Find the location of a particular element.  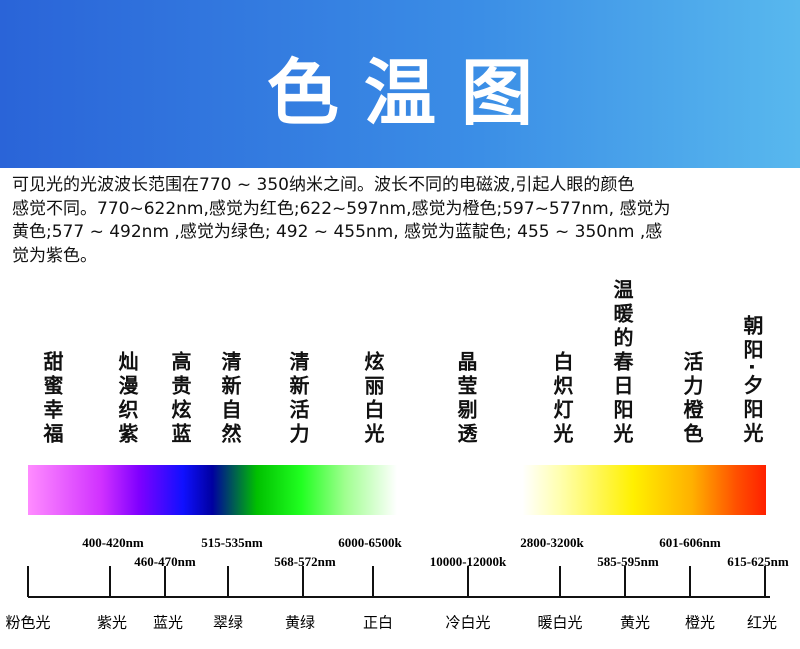

range-label: 515-535nm is located at coordinates (232, 542).